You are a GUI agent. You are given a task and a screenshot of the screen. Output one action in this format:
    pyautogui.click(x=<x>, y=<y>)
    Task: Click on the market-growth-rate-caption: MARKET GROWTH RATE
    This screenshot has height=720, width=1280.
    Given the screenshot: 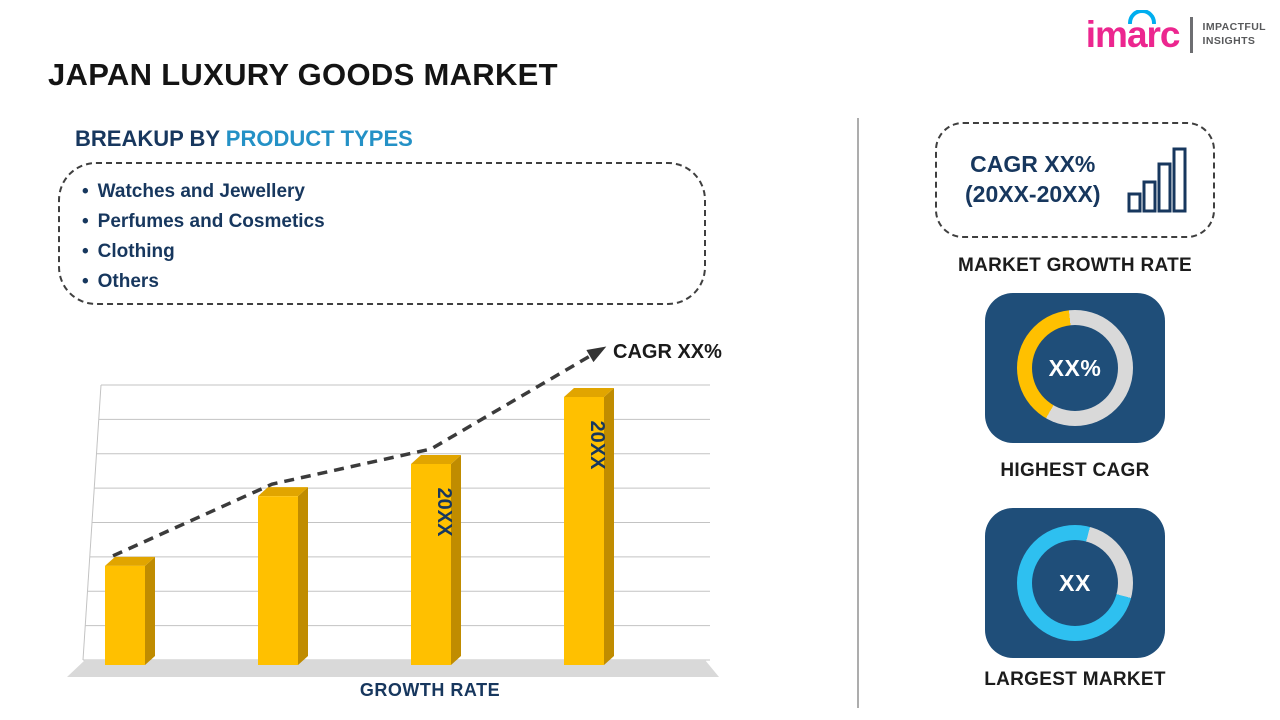 What is the action you would take?
    pyautogui.click(x=1075, y=265)
    